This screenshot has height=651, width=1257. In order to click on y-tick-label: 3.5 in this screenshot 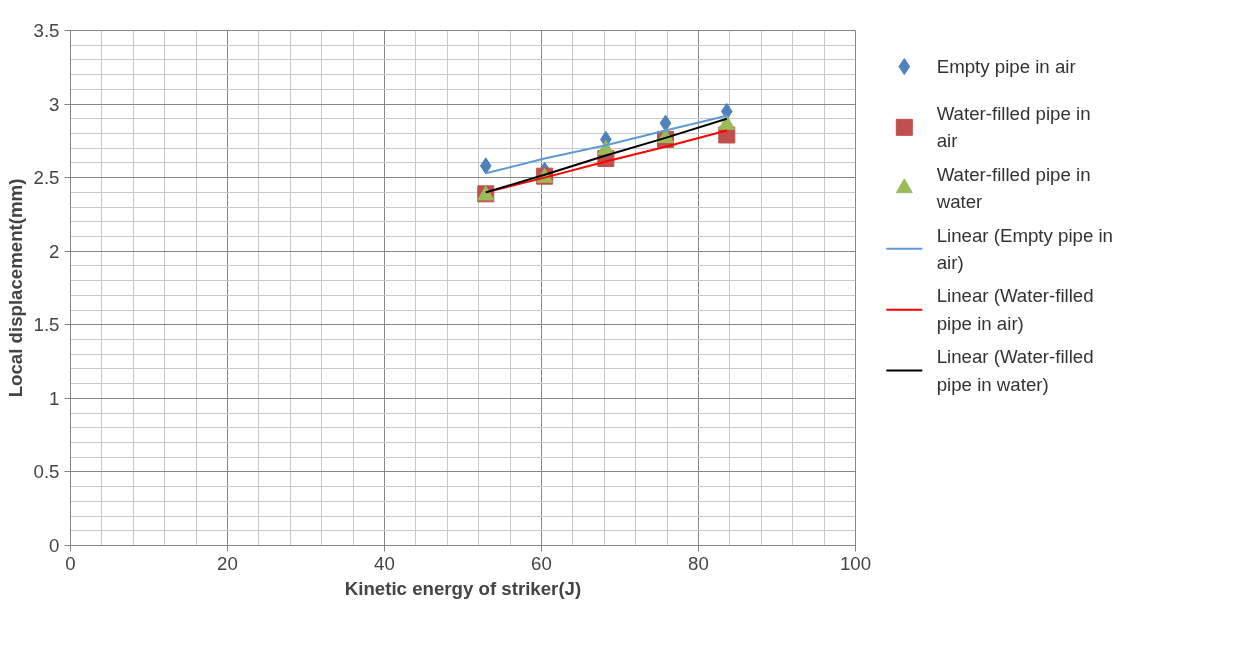, I will do `click(46, 30)`.